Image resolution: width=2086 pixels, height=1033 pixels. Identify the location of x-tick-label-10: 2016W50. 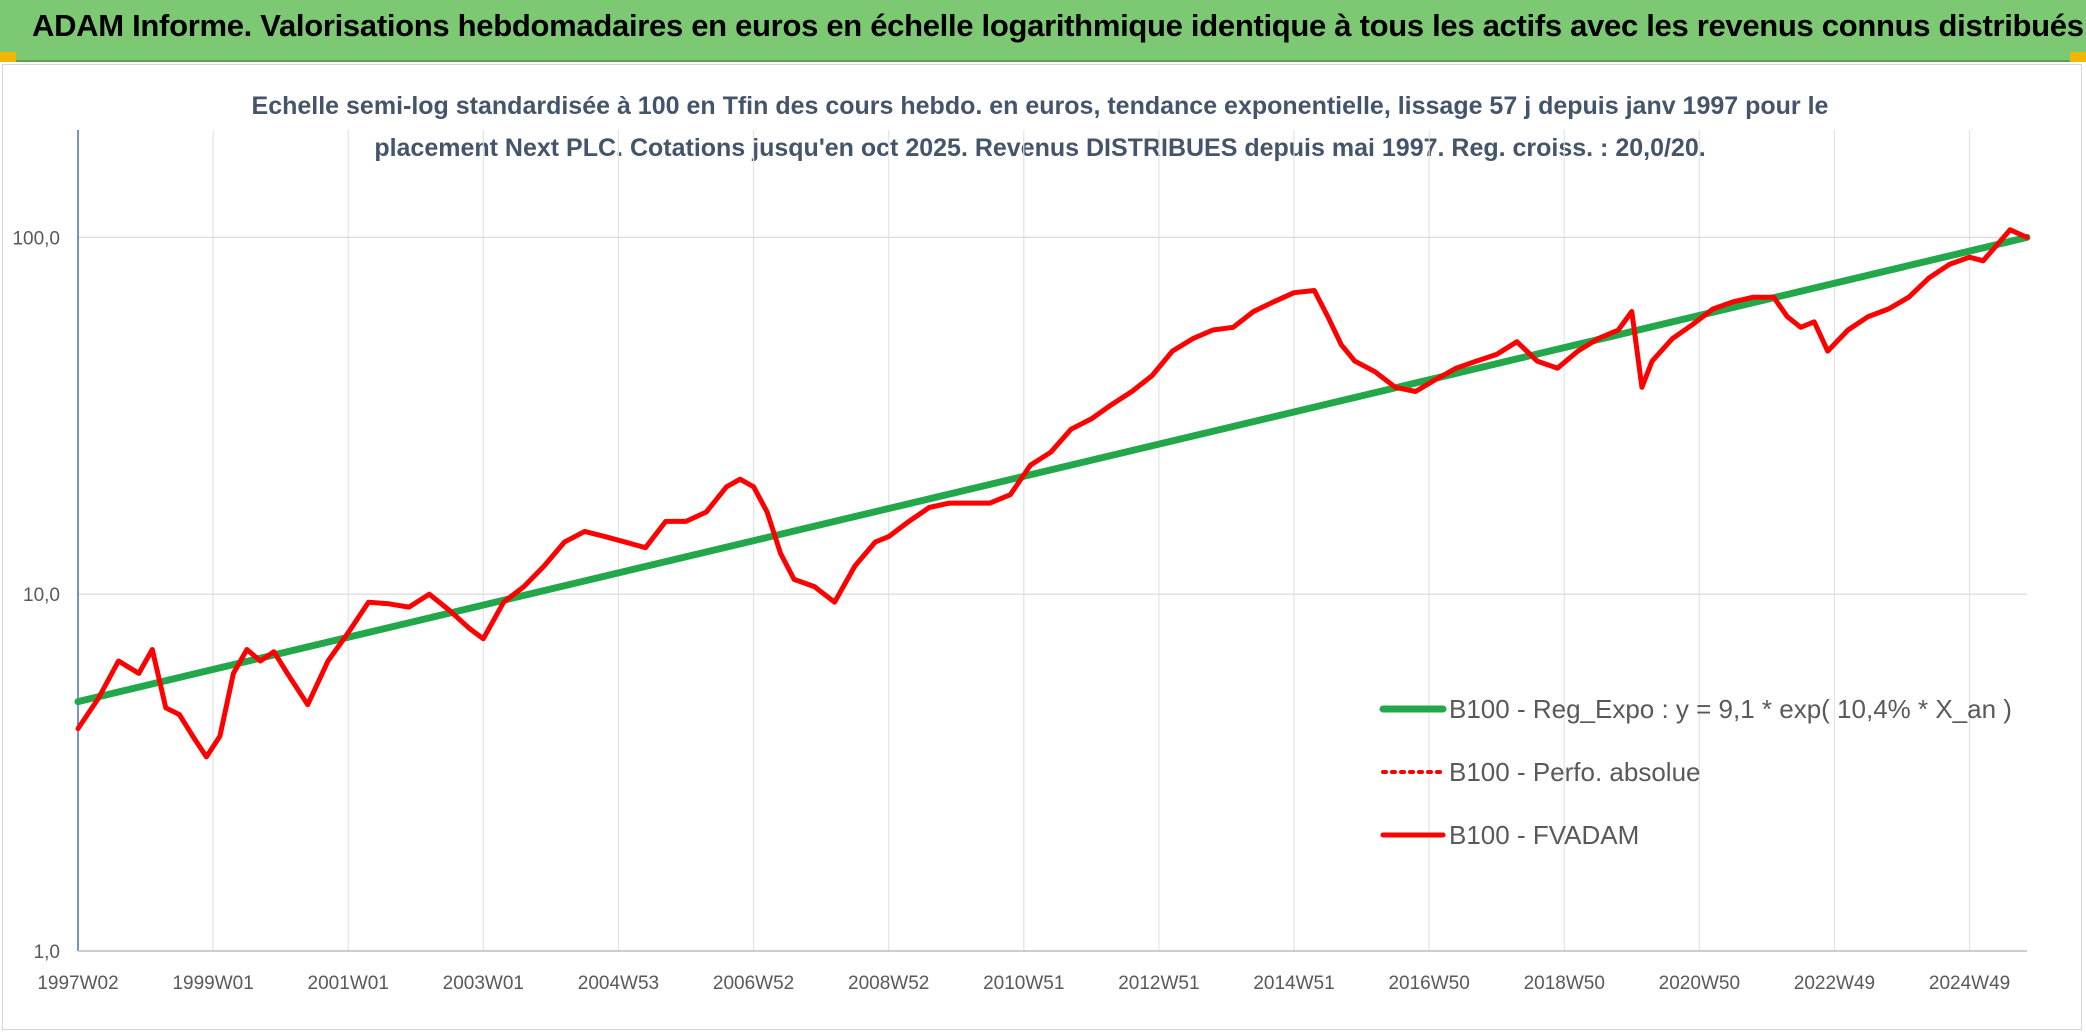
(1428, 983).